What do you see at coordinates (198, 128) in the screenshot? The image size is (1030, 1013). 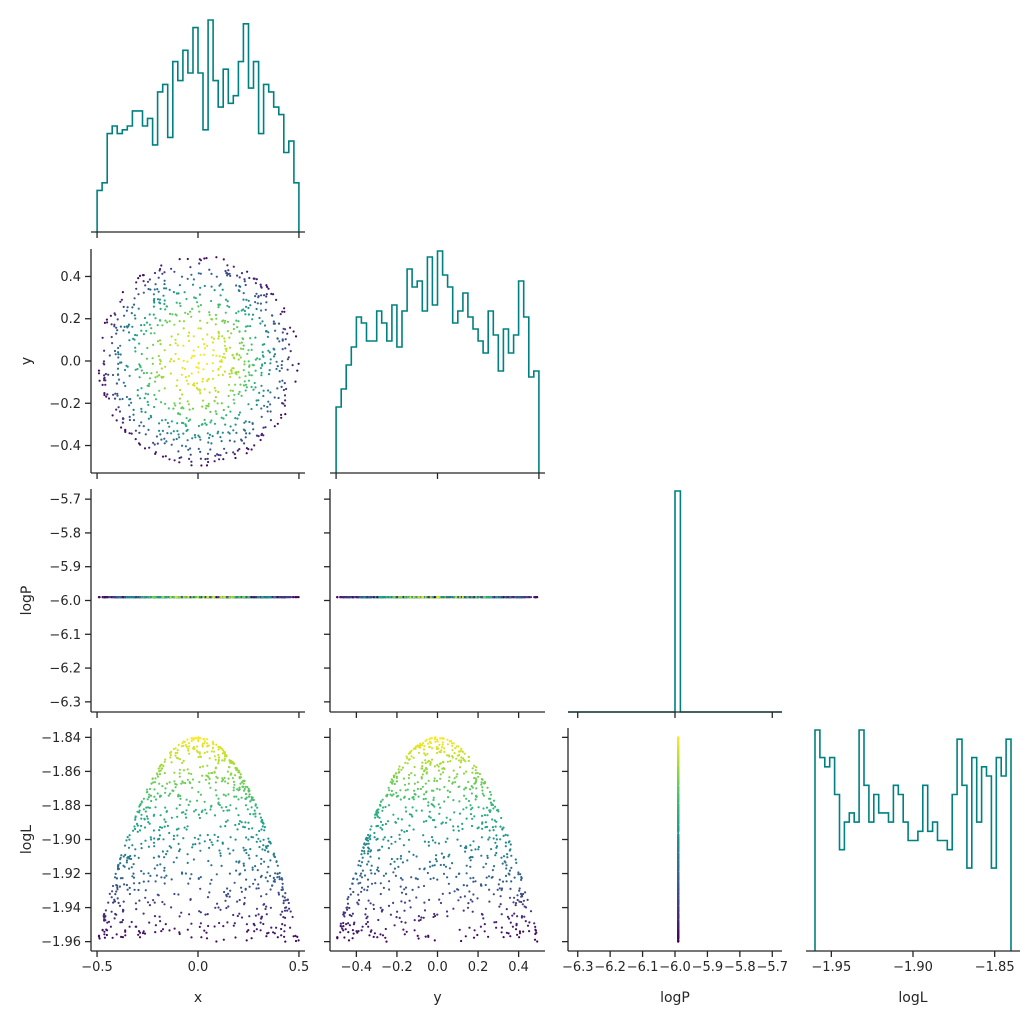 I see `panel-x-vs-x` at bounding box center [198, 128].